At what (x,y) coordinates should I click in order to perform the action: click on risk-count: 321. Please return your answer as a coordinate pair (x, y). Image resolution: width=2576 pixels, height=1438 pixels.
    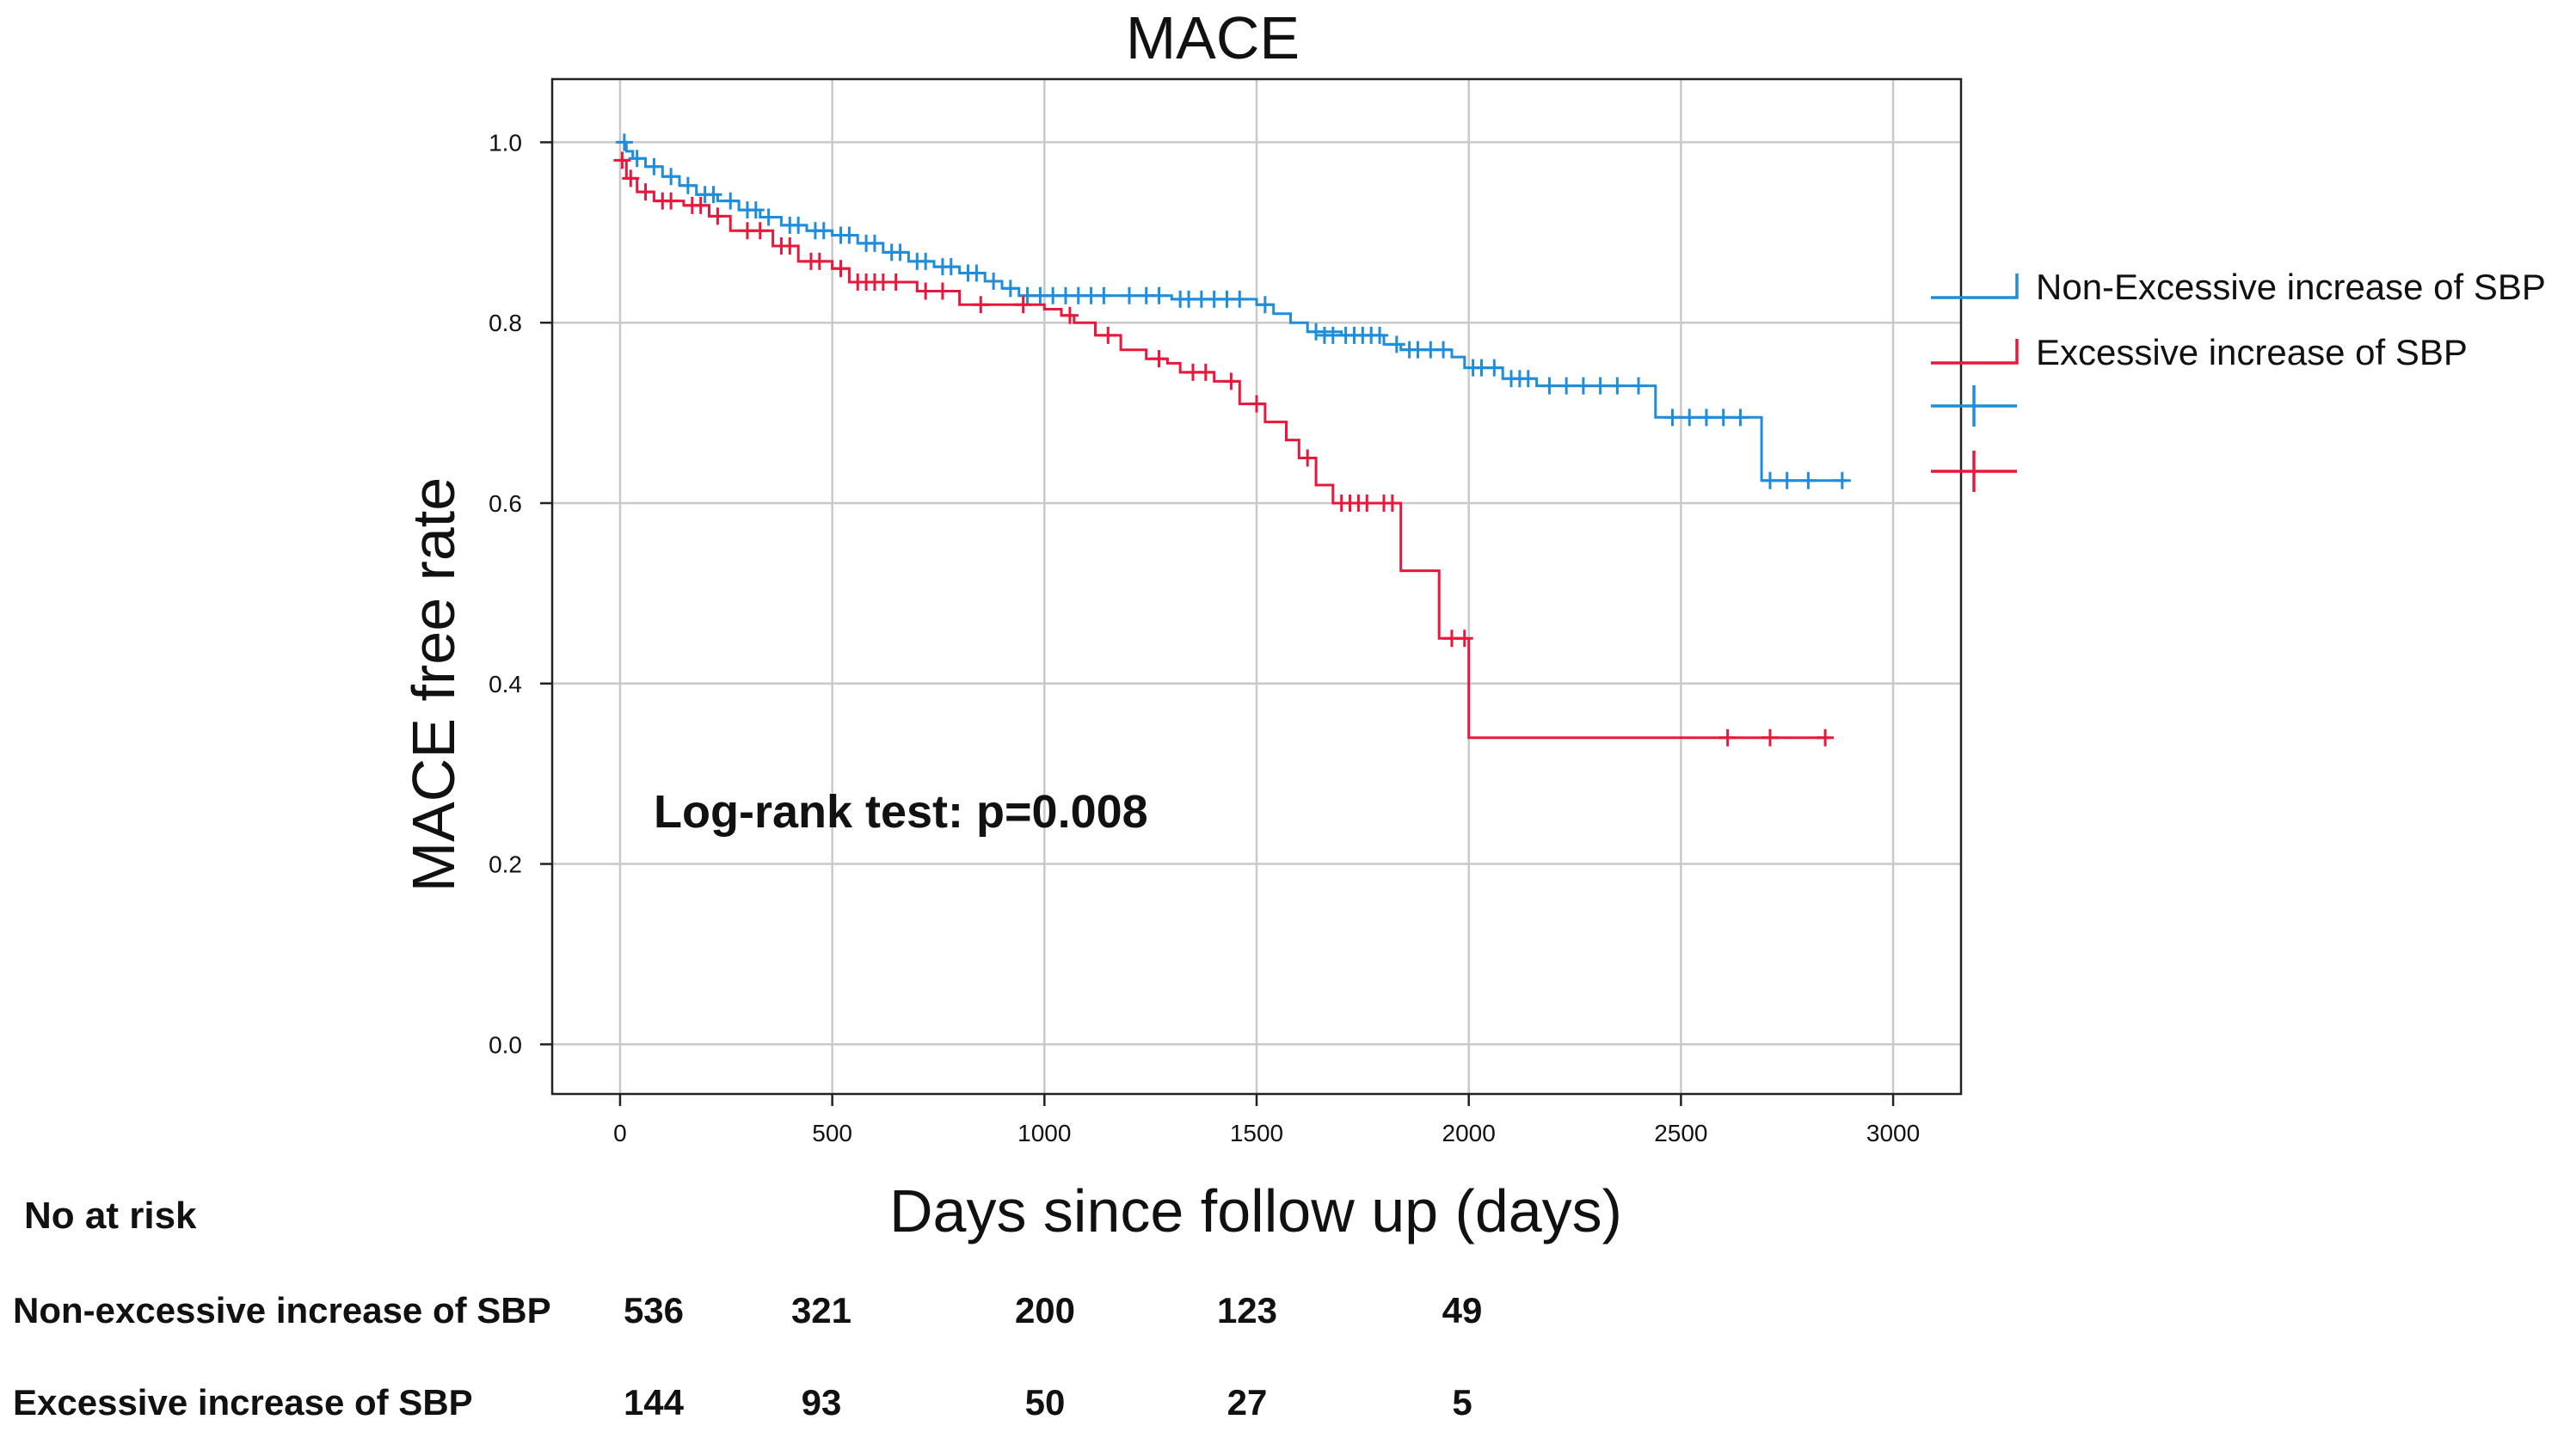
    Looking at the image, I should click on (821, 1310).